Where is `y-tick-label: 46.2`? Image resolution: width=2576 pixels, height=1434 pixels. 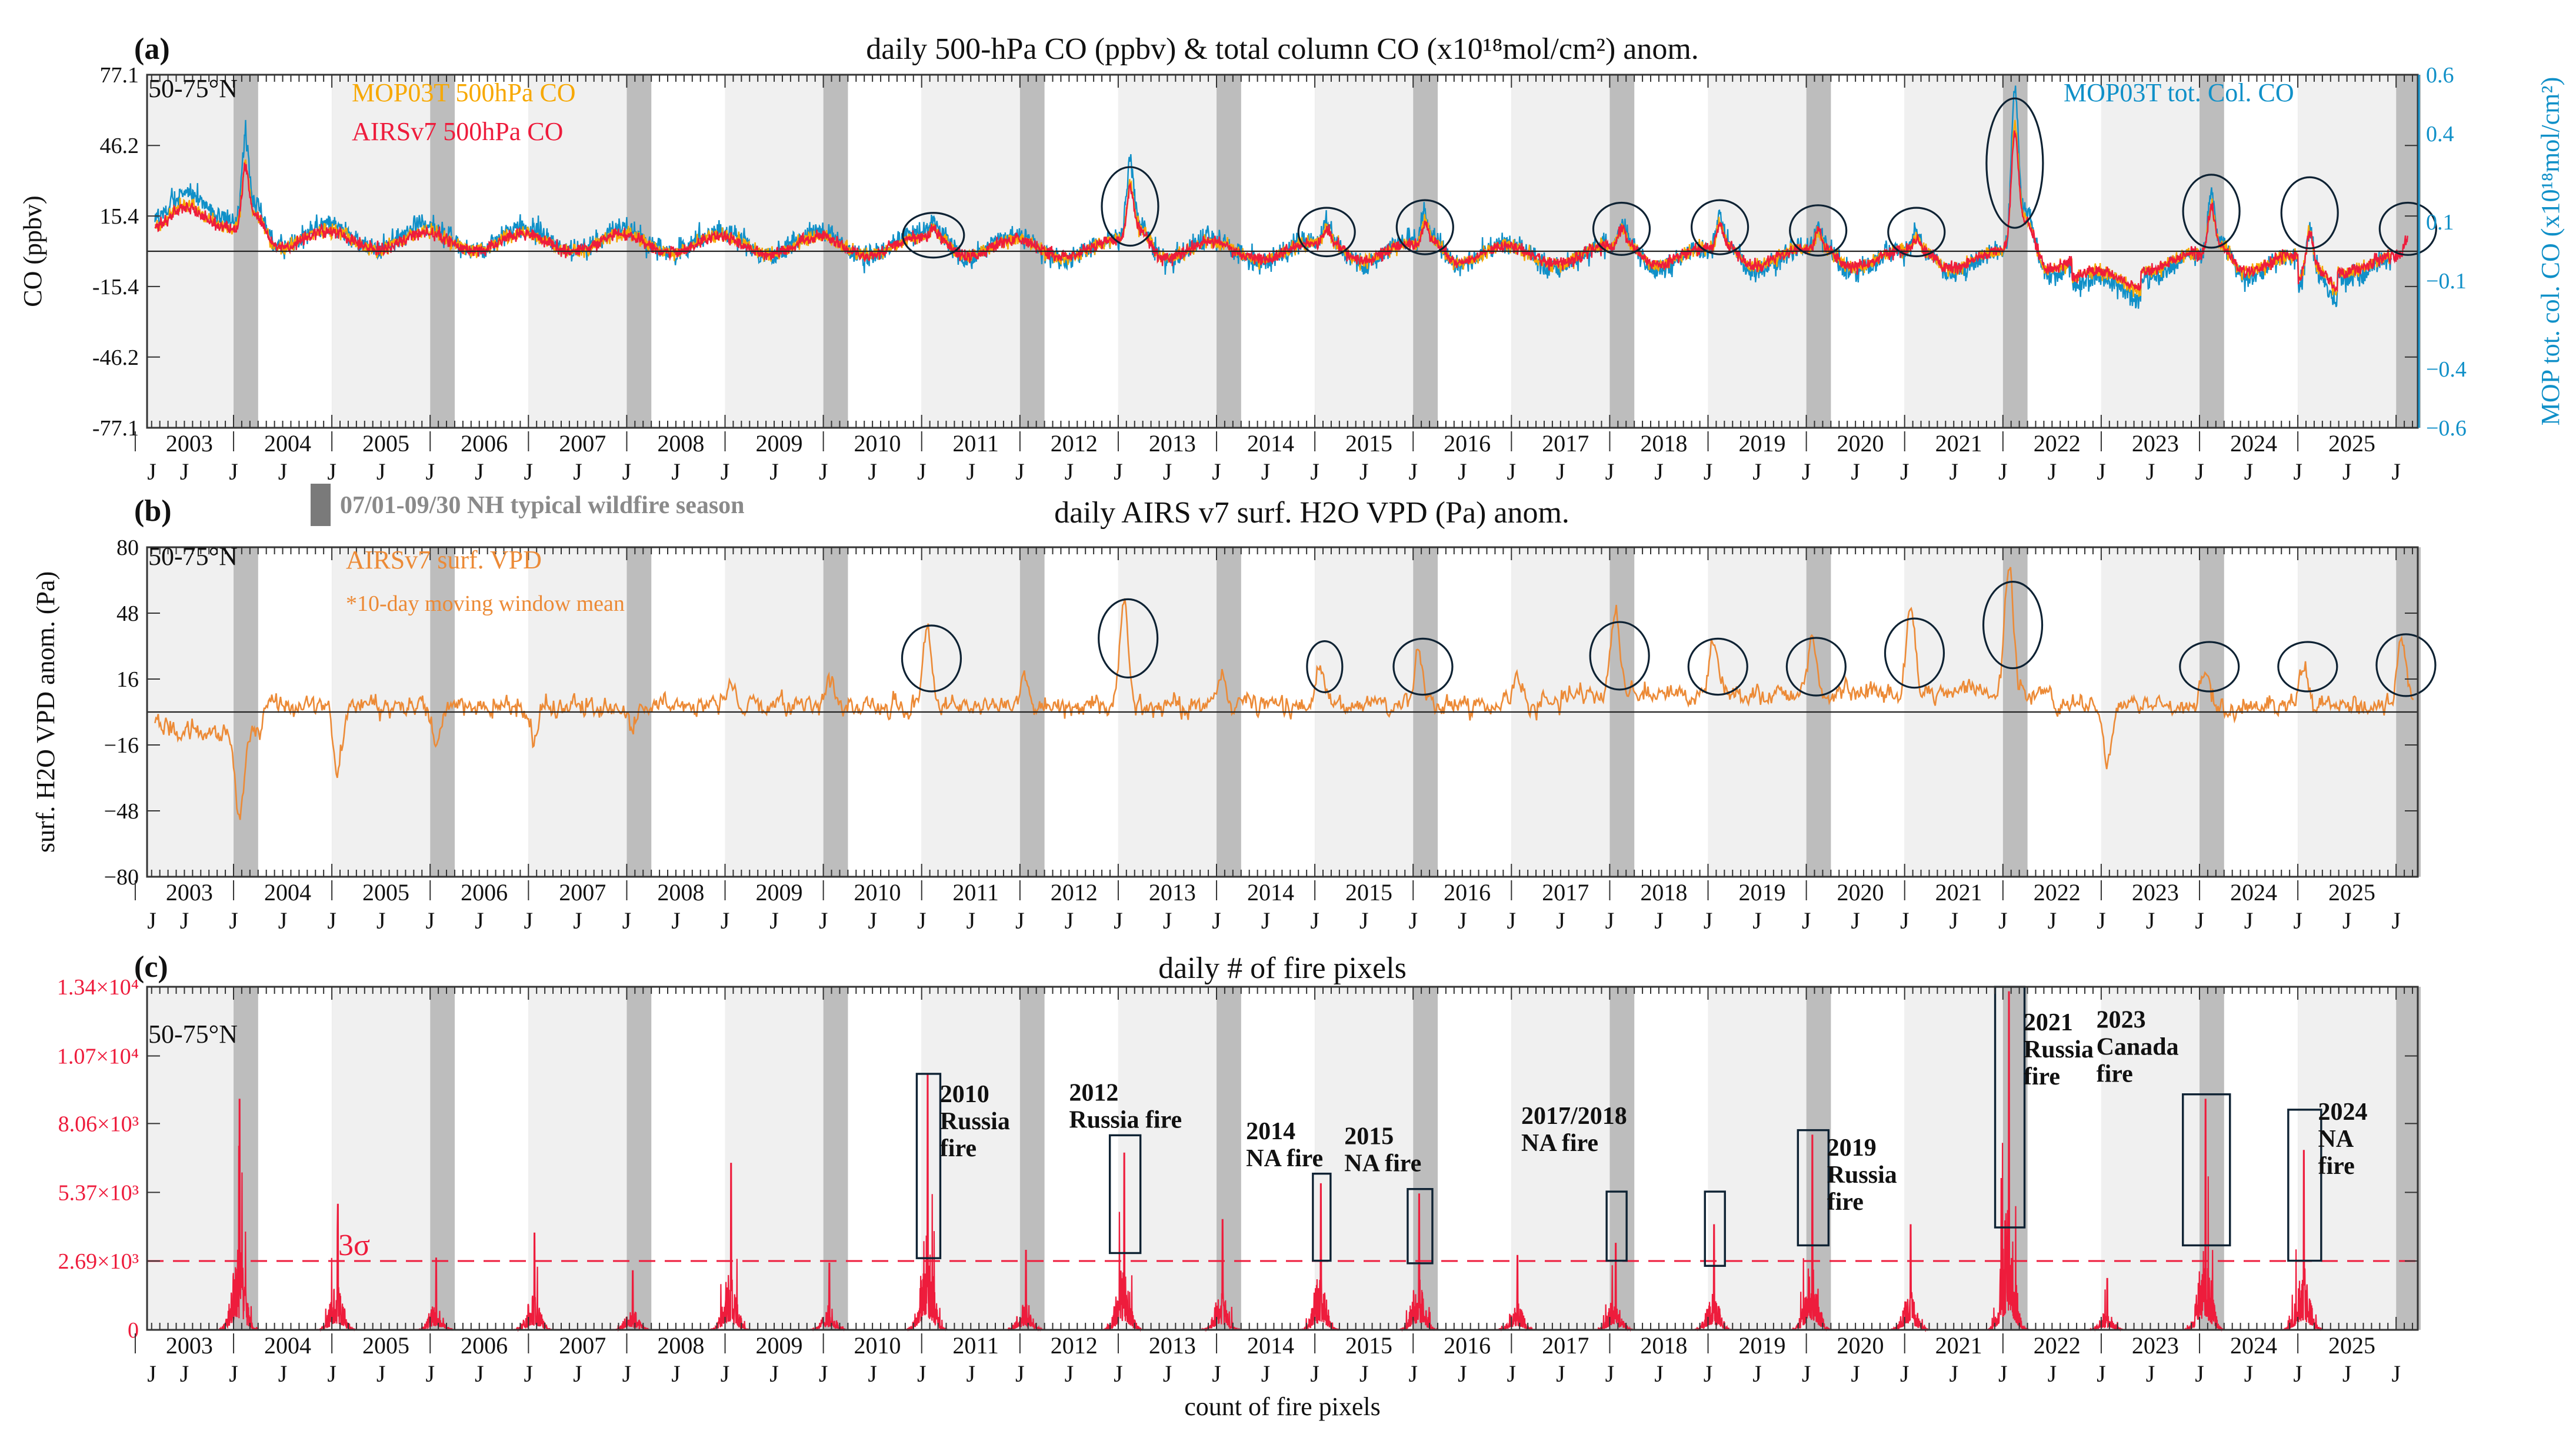
y-tick-label: 46.2 is located at coordinates (119, 146).